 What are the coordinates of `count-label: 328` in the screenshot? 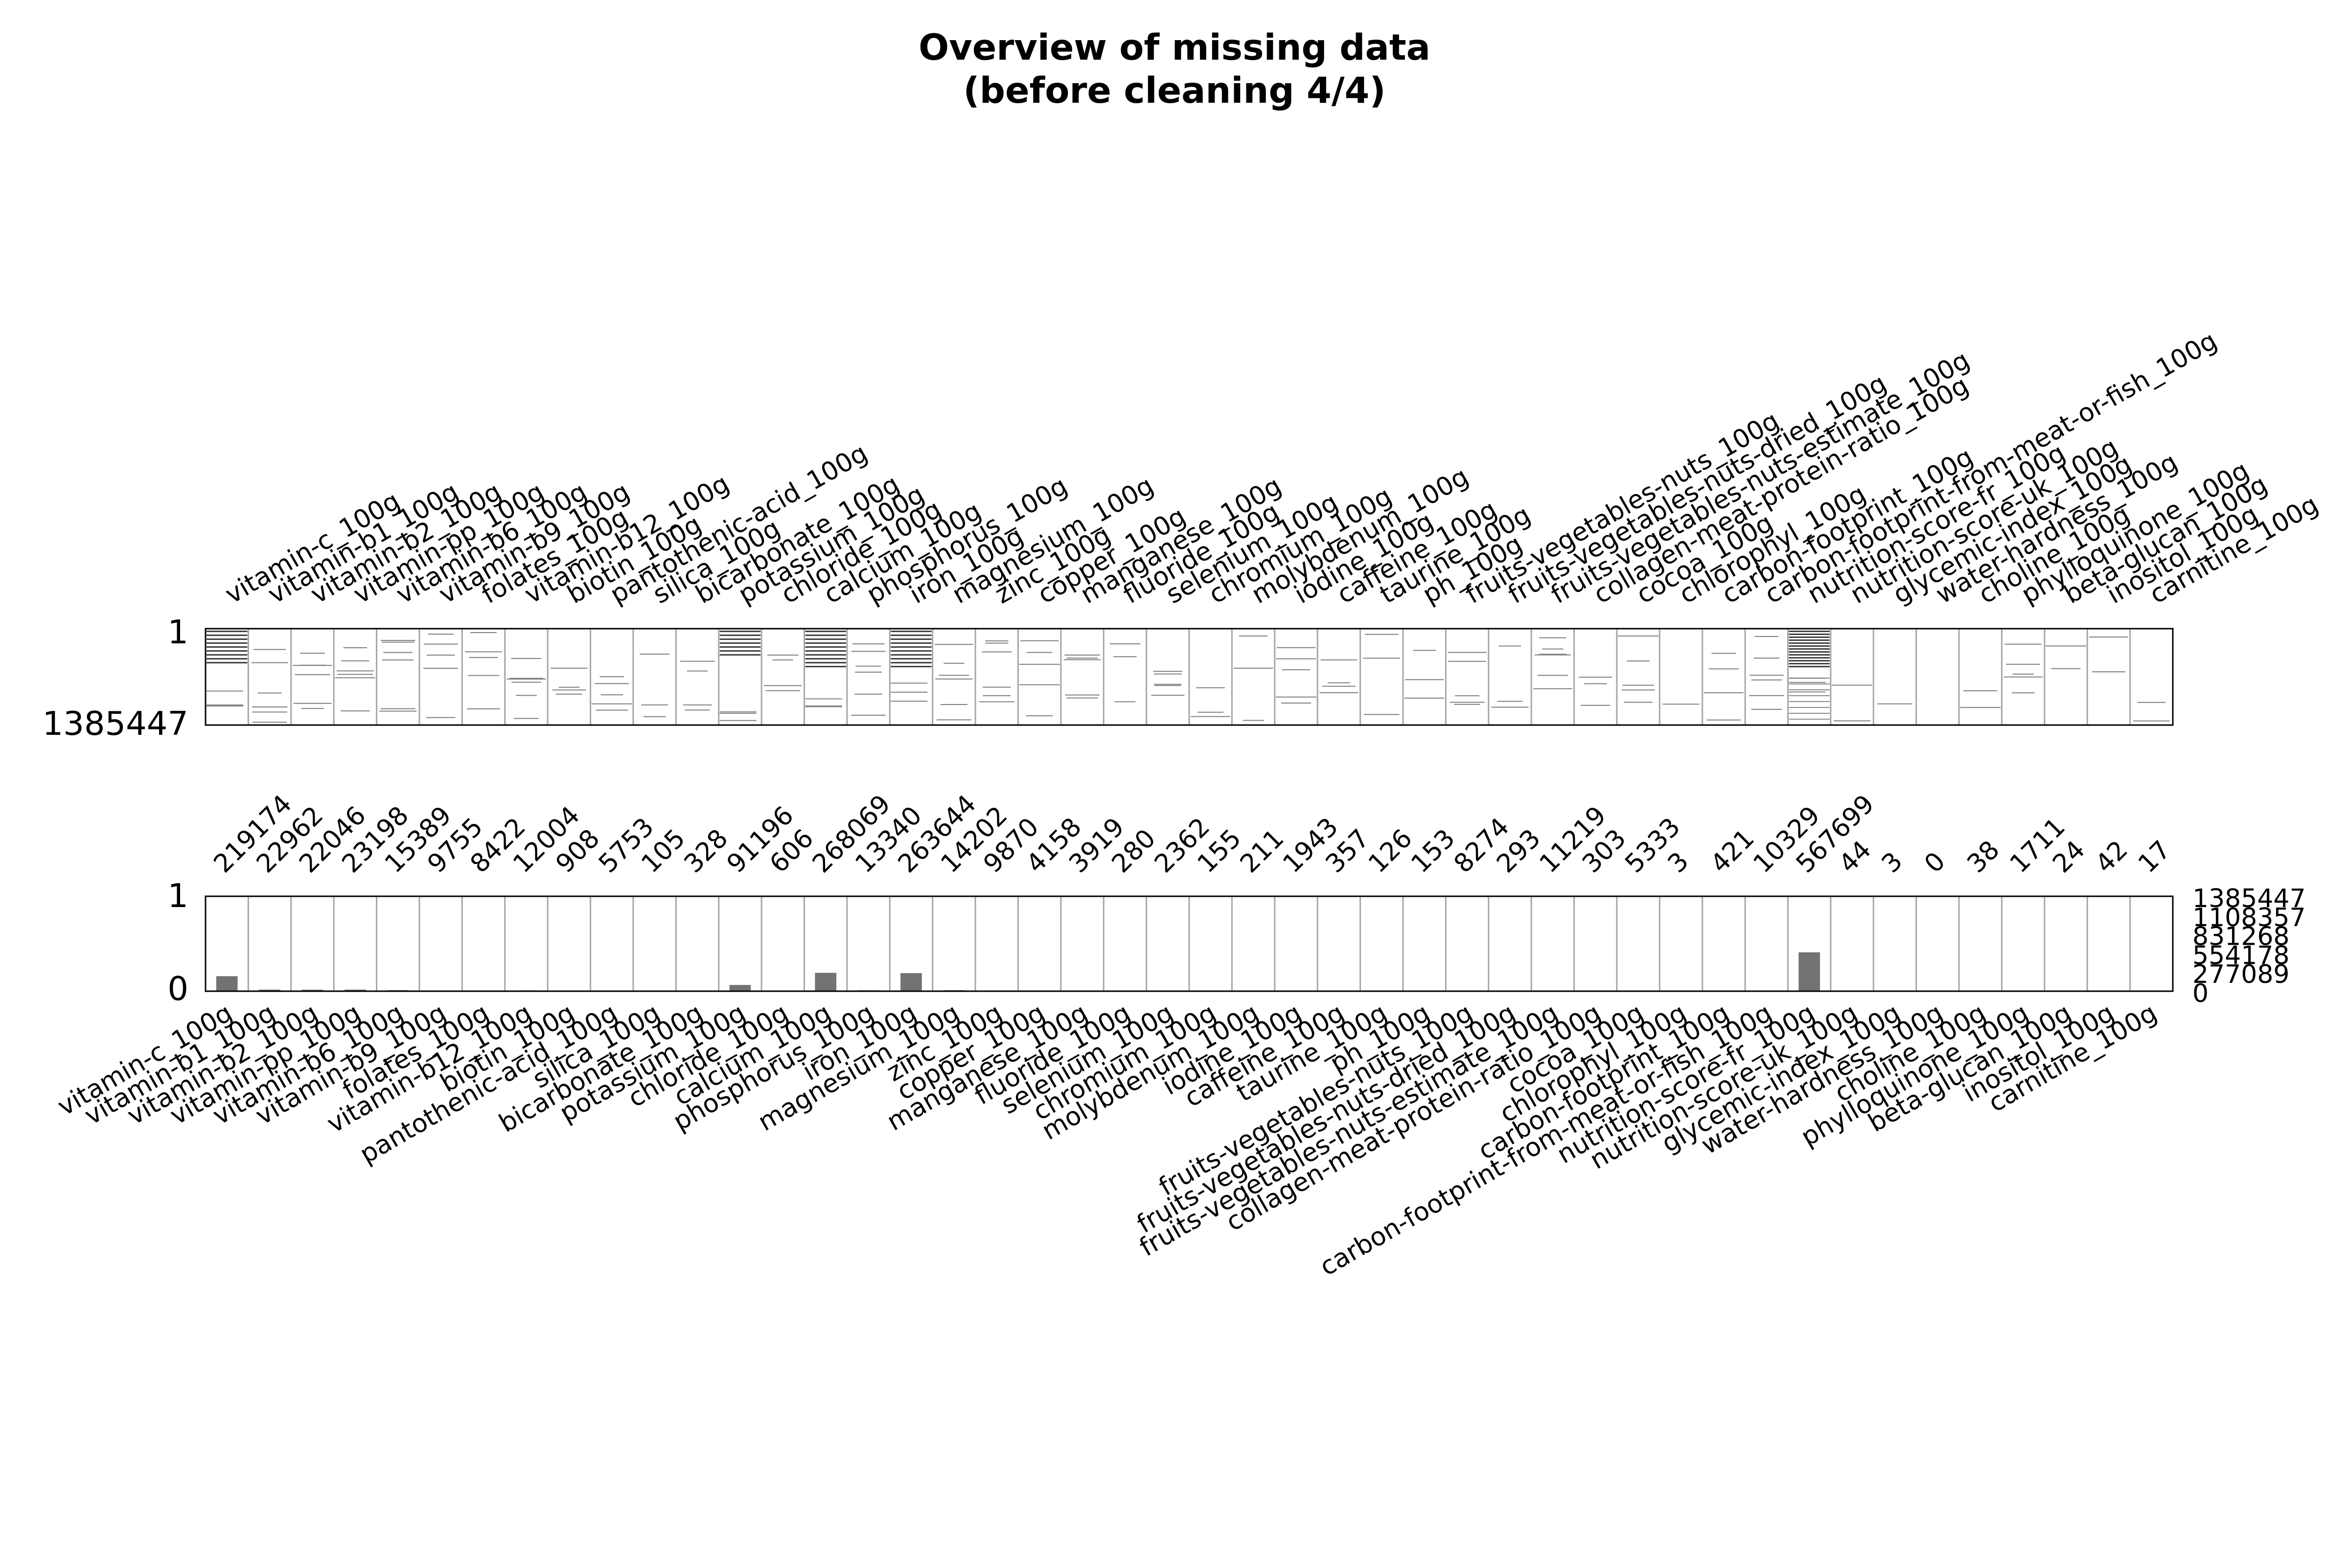 It's located at (706, 851).